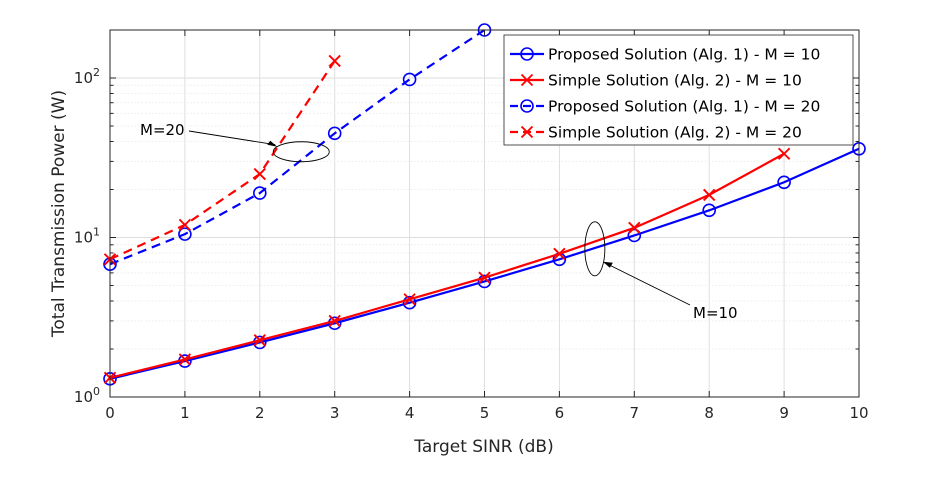 This screenshot has height=479, width=926. Describe the element at coordinates (185, 413) in the screenshot. I see `x-tick-label: 1` at that location.